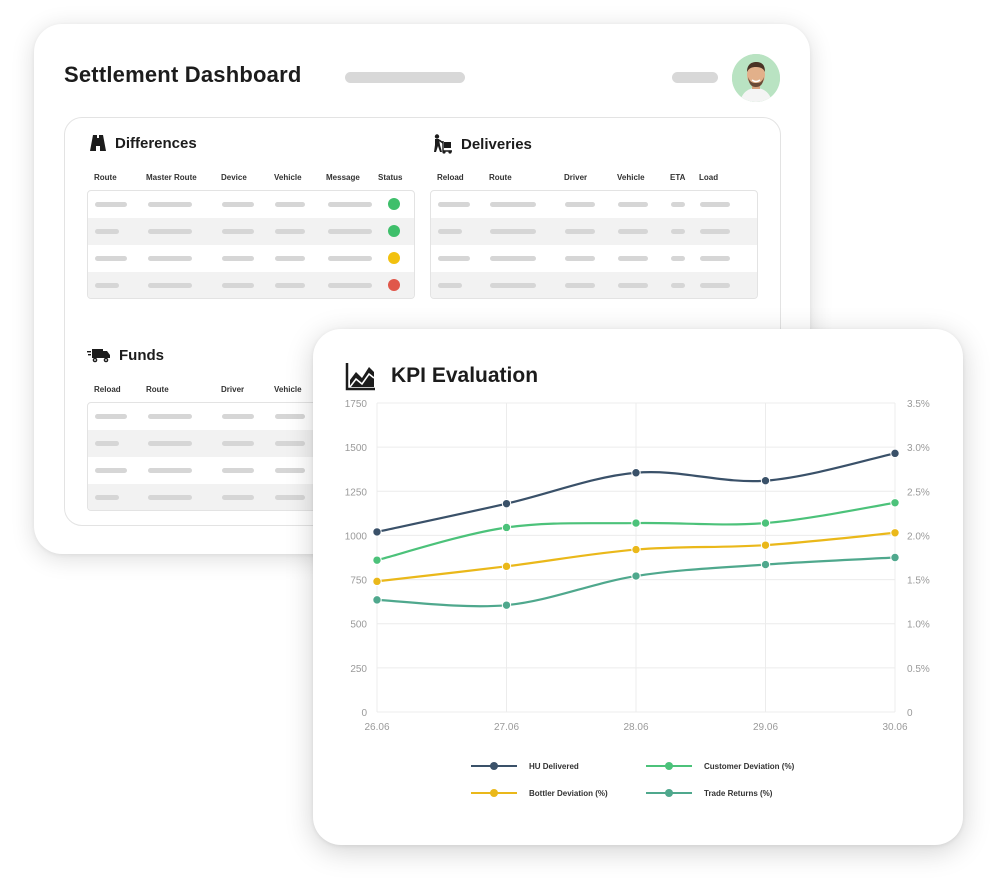  I want to click on y-right-tick-label: 2.0%, so click(918, 536).